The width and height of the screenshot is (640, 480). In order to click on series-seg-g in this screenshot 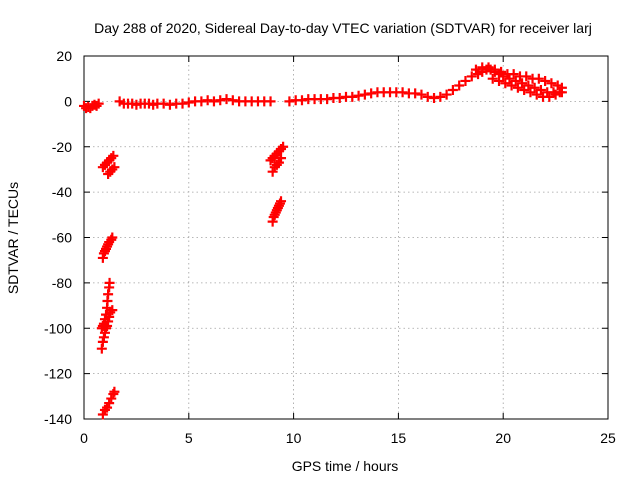, I will do `click(108, 403)`.